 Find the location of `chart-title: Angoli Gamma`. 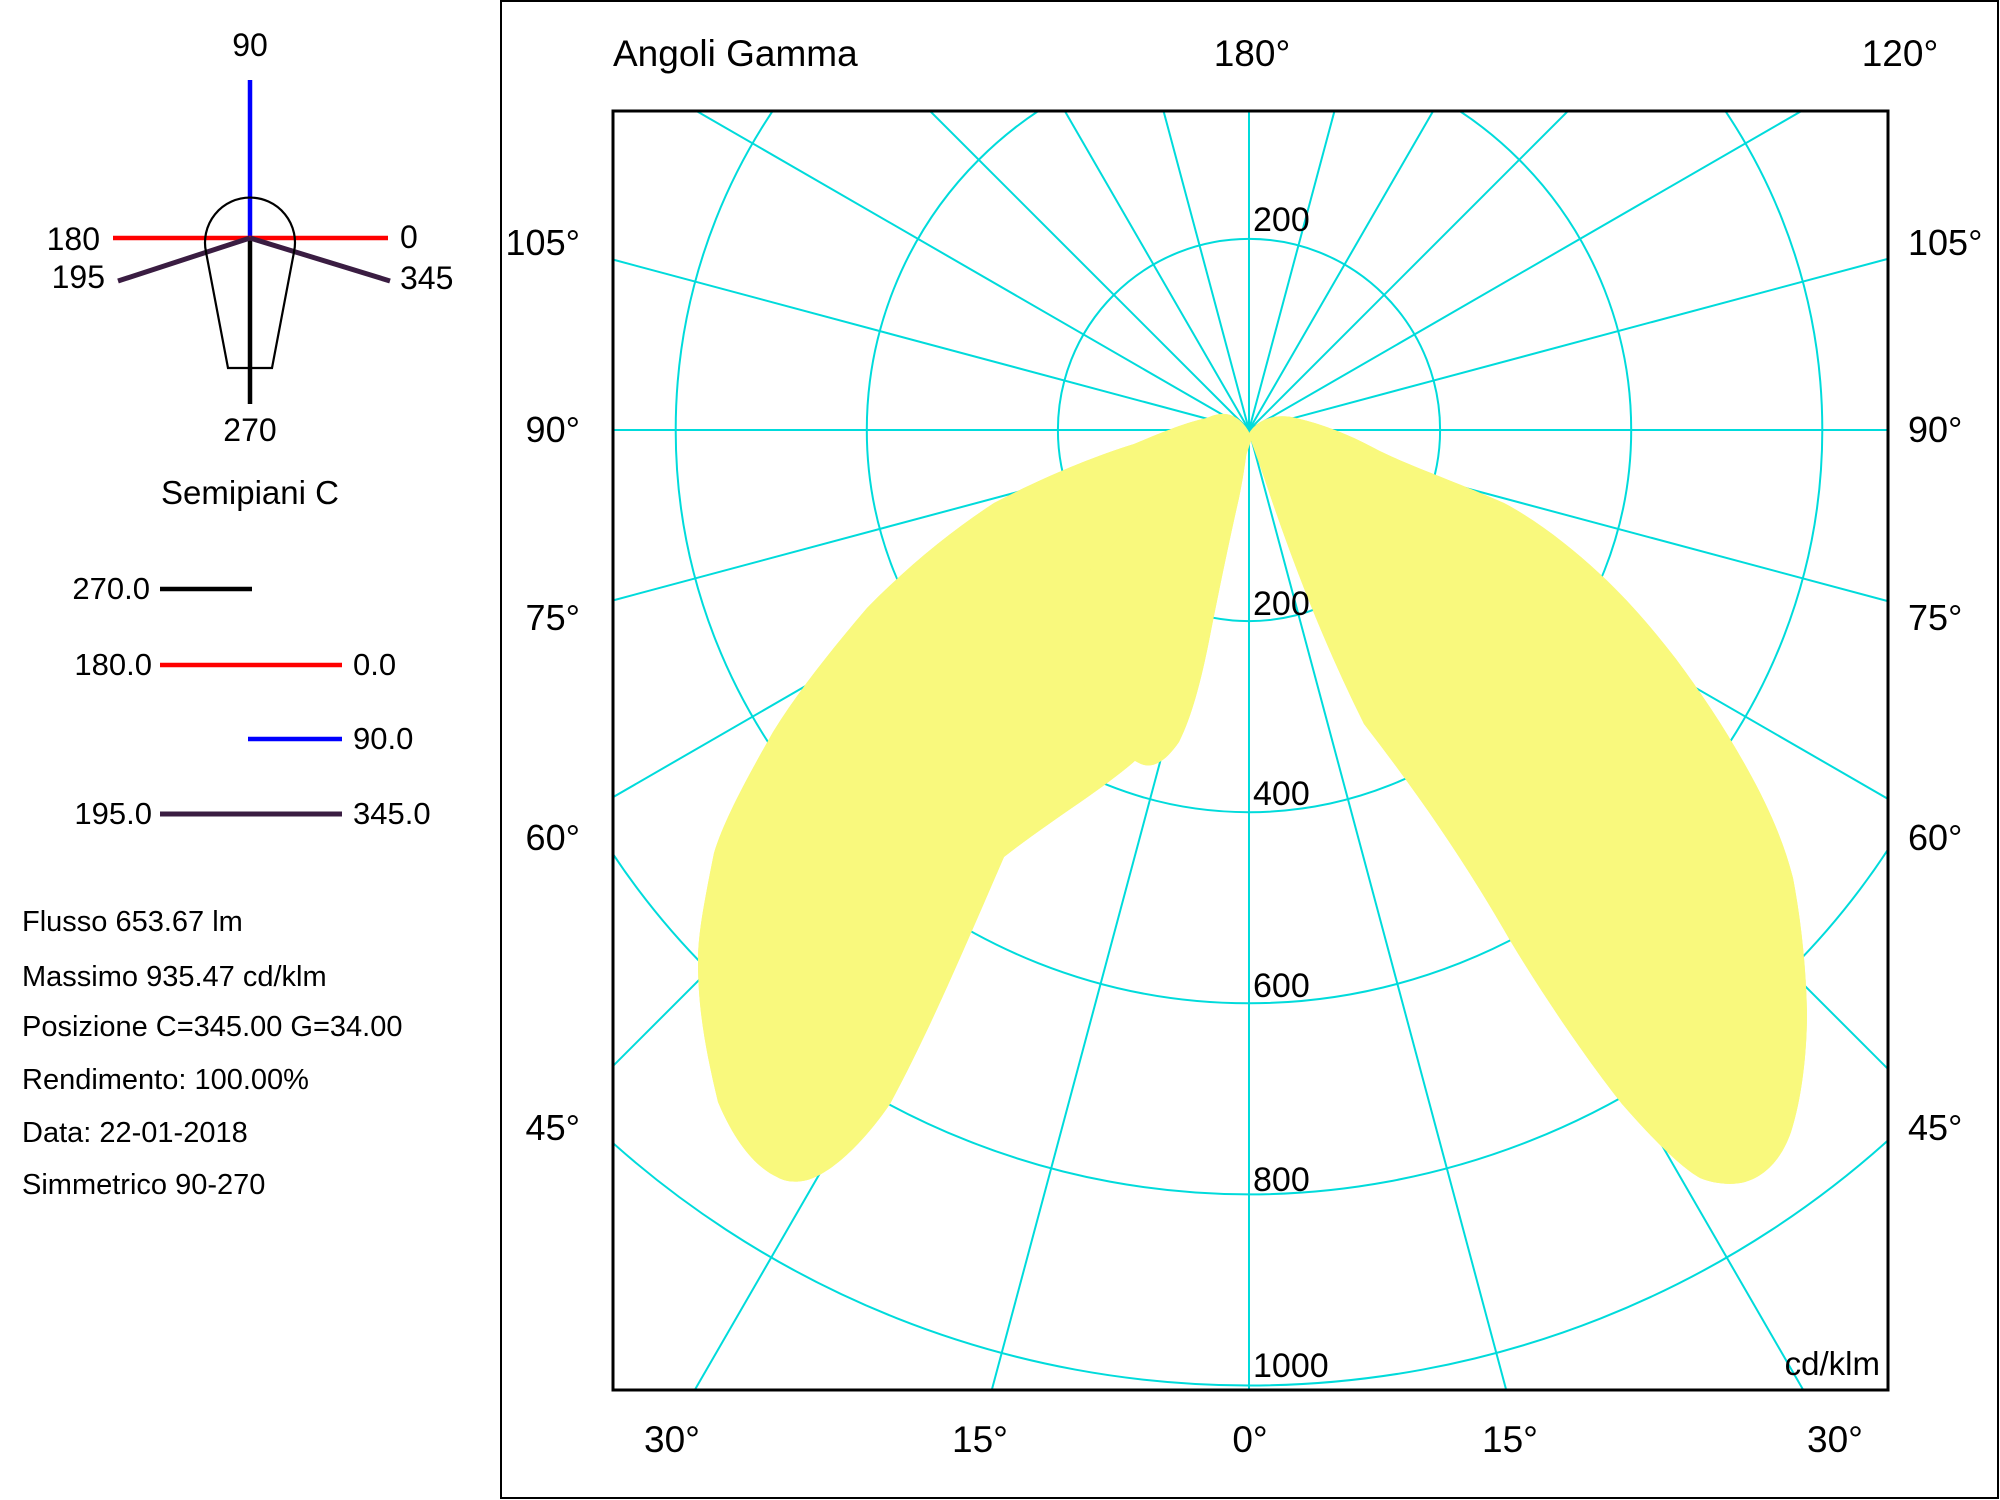

chart-title: Angoli Gamma is located at coordinates (735, 53).